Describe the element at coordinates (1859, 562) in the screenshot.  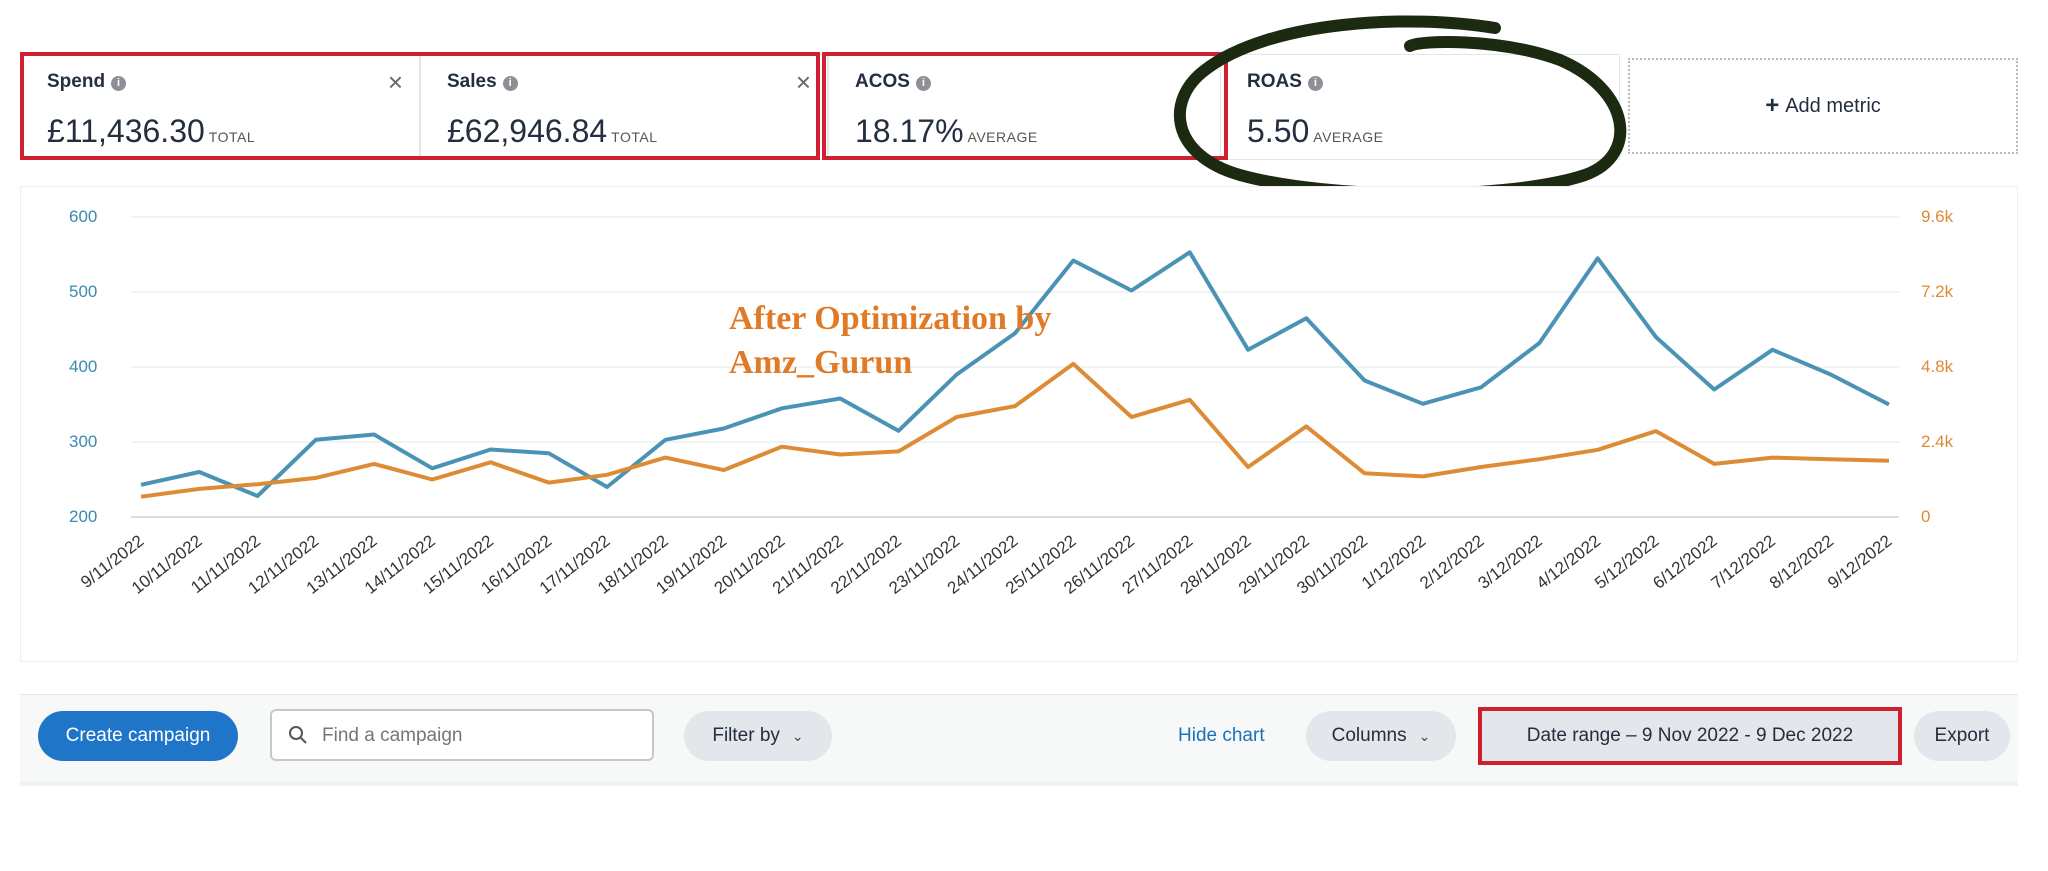
I see `x-tick-label: 9/12/2022` at that location.